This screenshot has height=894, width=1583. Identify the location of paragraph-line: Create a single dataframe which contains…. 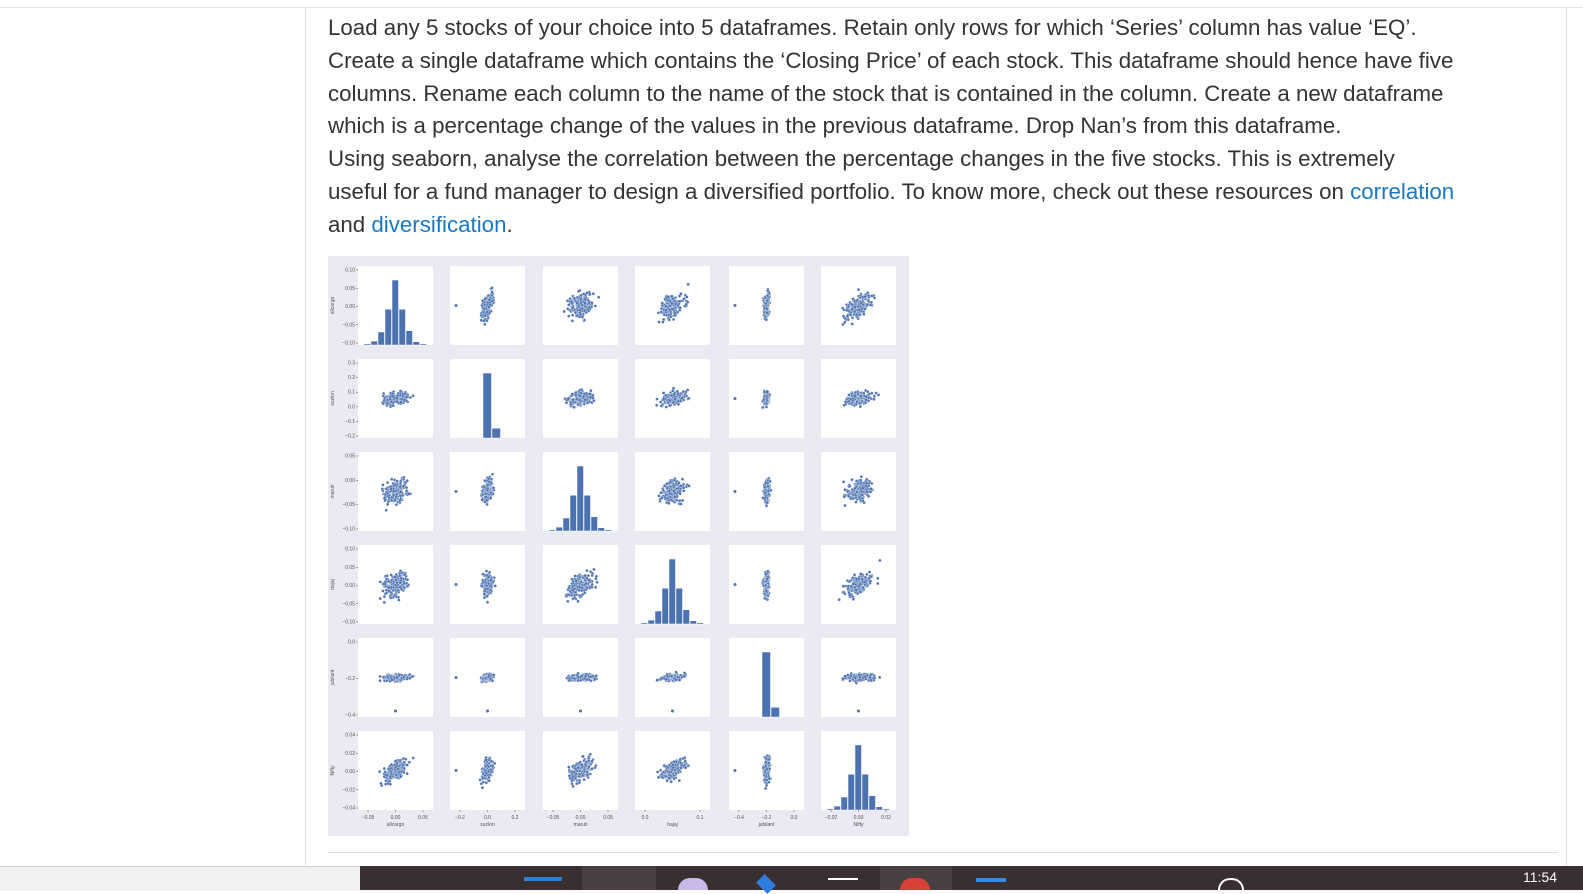
(891, 60).